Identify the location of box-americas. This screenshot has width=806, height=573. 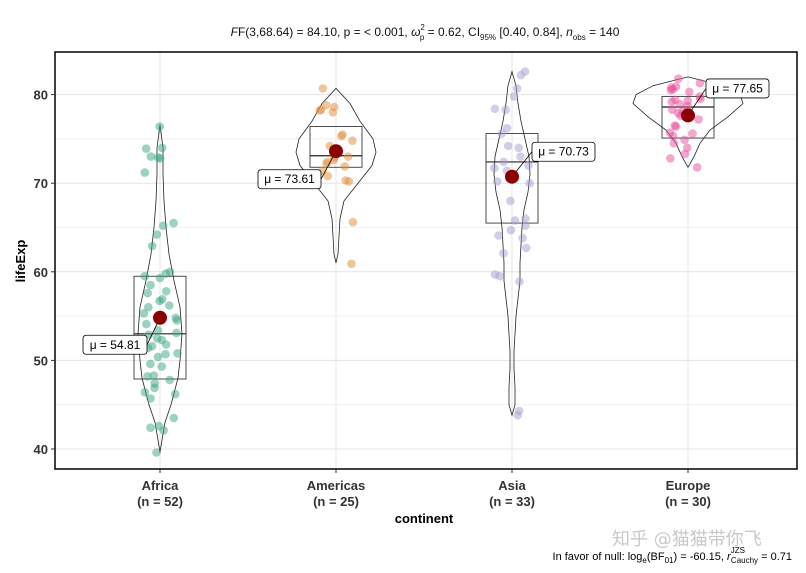
(336, 147).